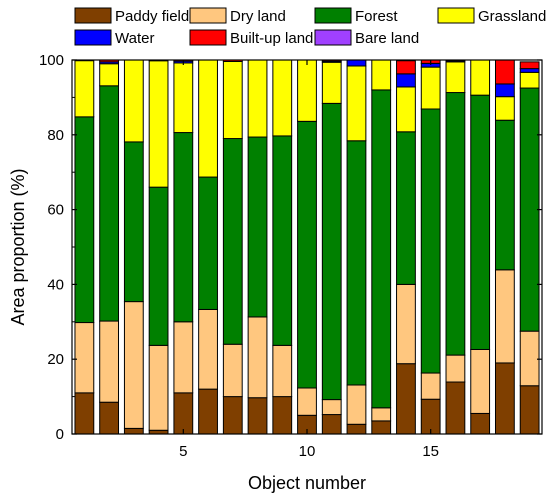 Image resolution: width=550 pixels, height=499 pixels. I want to click on legend-swatch-paddy-field, so click(93, 15).